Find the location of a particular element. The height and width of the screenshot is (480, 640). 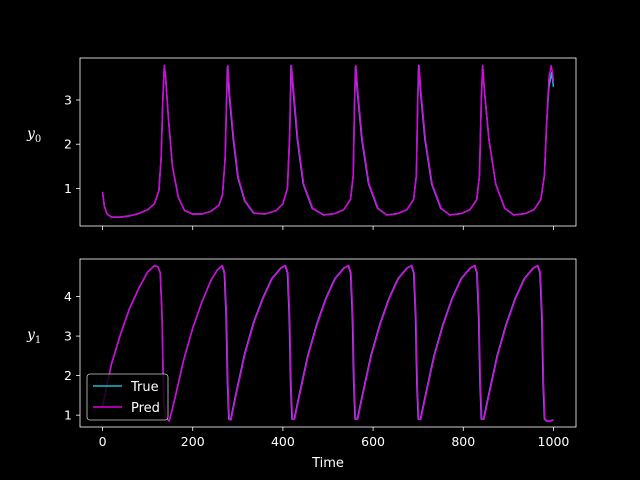

x-tick-label: 800 is located at coordinates (463, 441).